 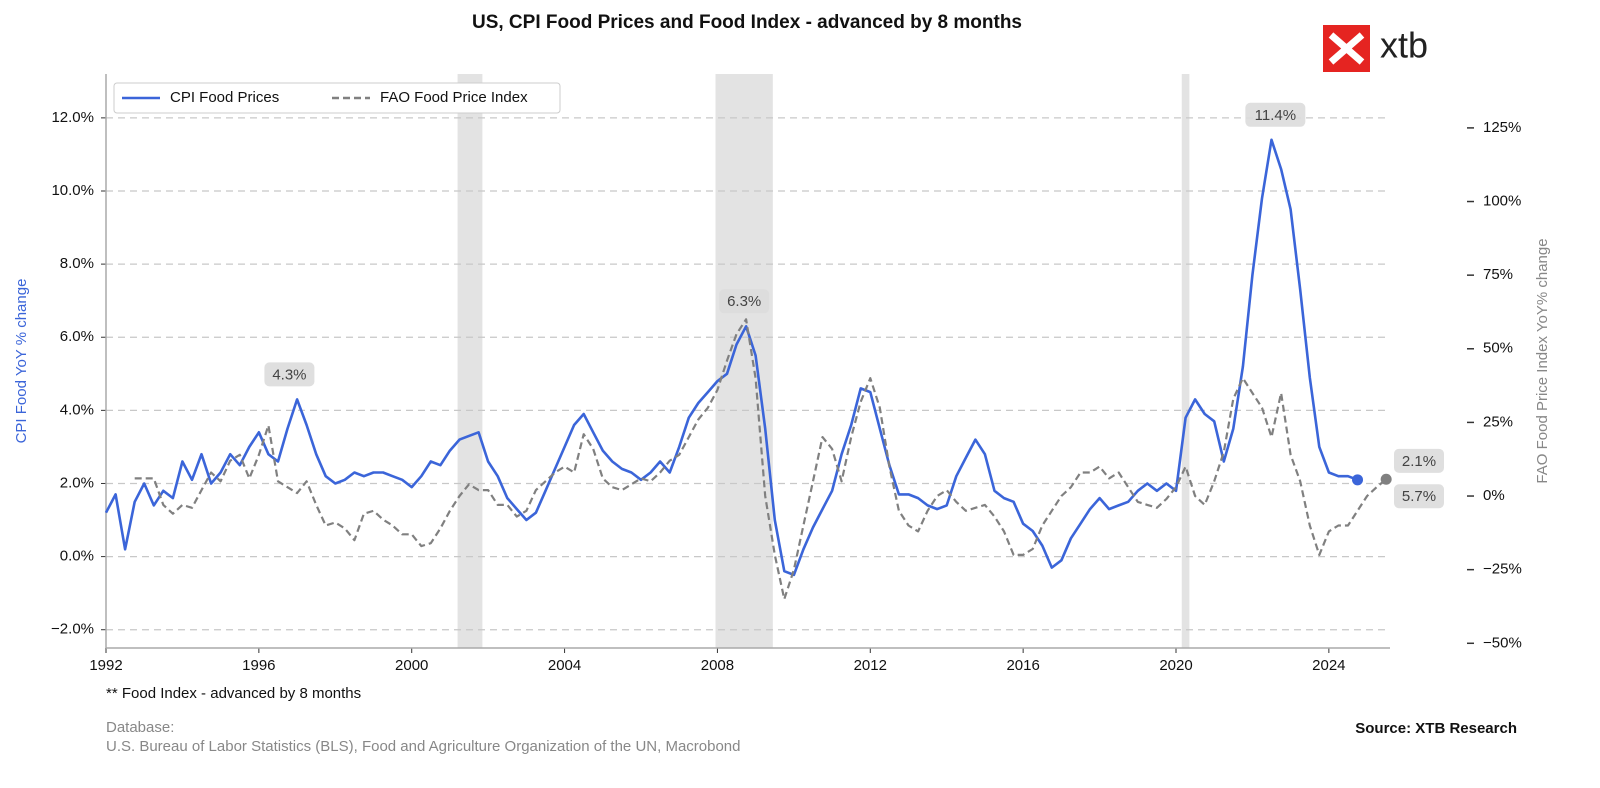 What do you see at coordinates (1346, 48) in the screenshot?
I see `logo-x` at bounding box center [1346, 48].